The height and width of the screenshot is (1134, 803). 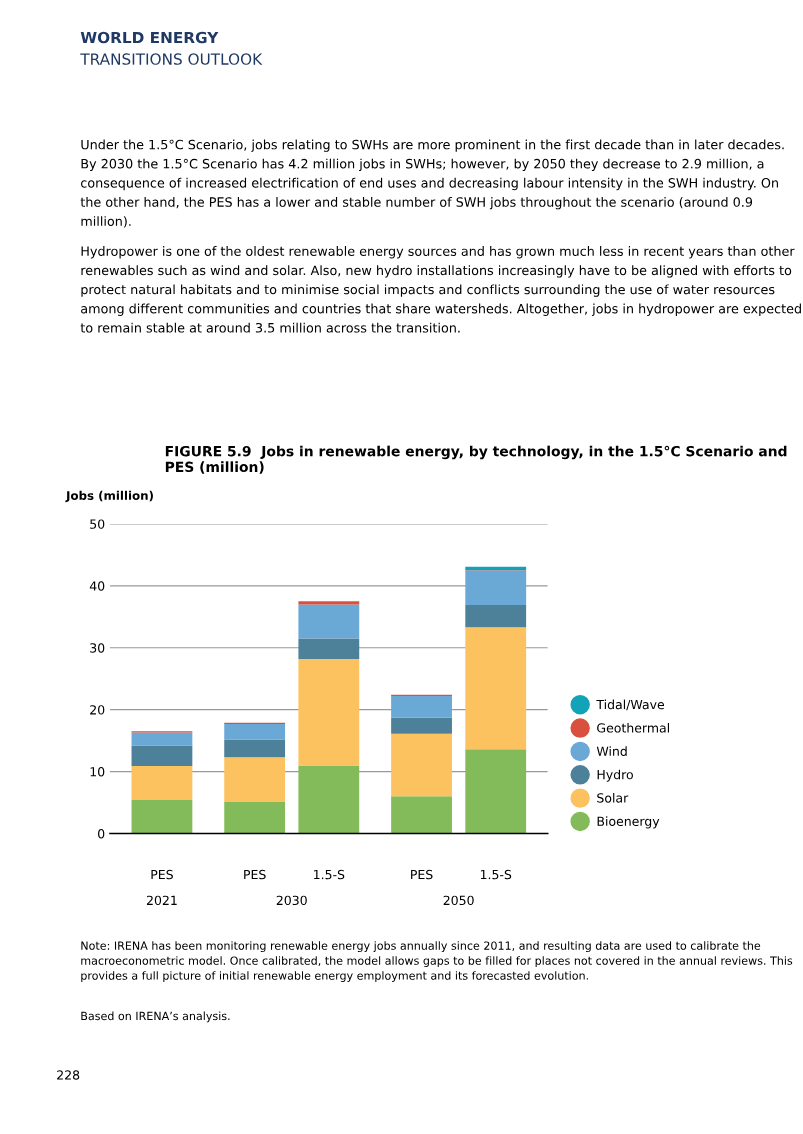 I want to click on y-tick-label: 0, so click(x=101, y=833).